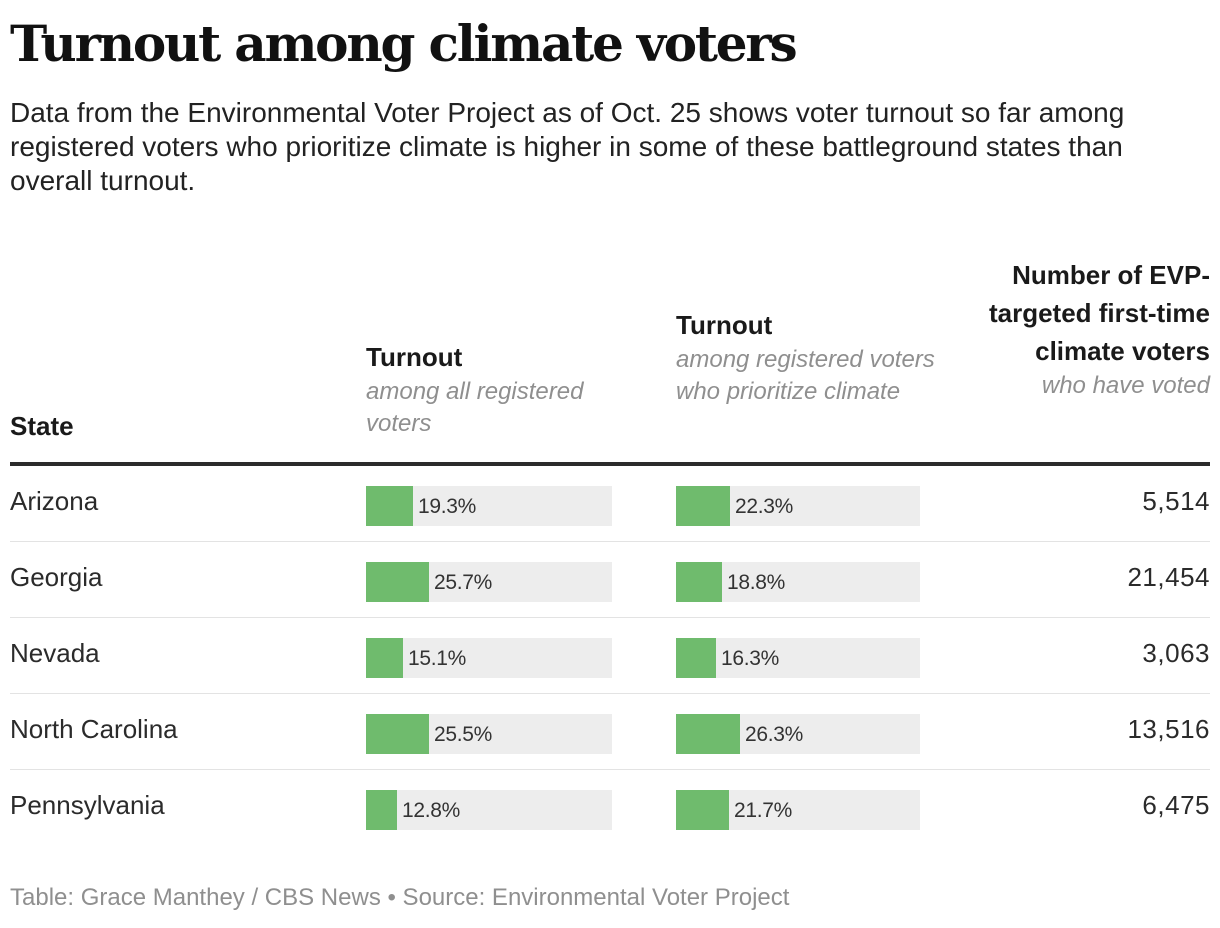 This screenshot has height=928, width=1220. What do you see at coordinates (1168, 577) in the screenshot?
I see `evp-voter-count: 21,454` at bounding box center [1168, 577].